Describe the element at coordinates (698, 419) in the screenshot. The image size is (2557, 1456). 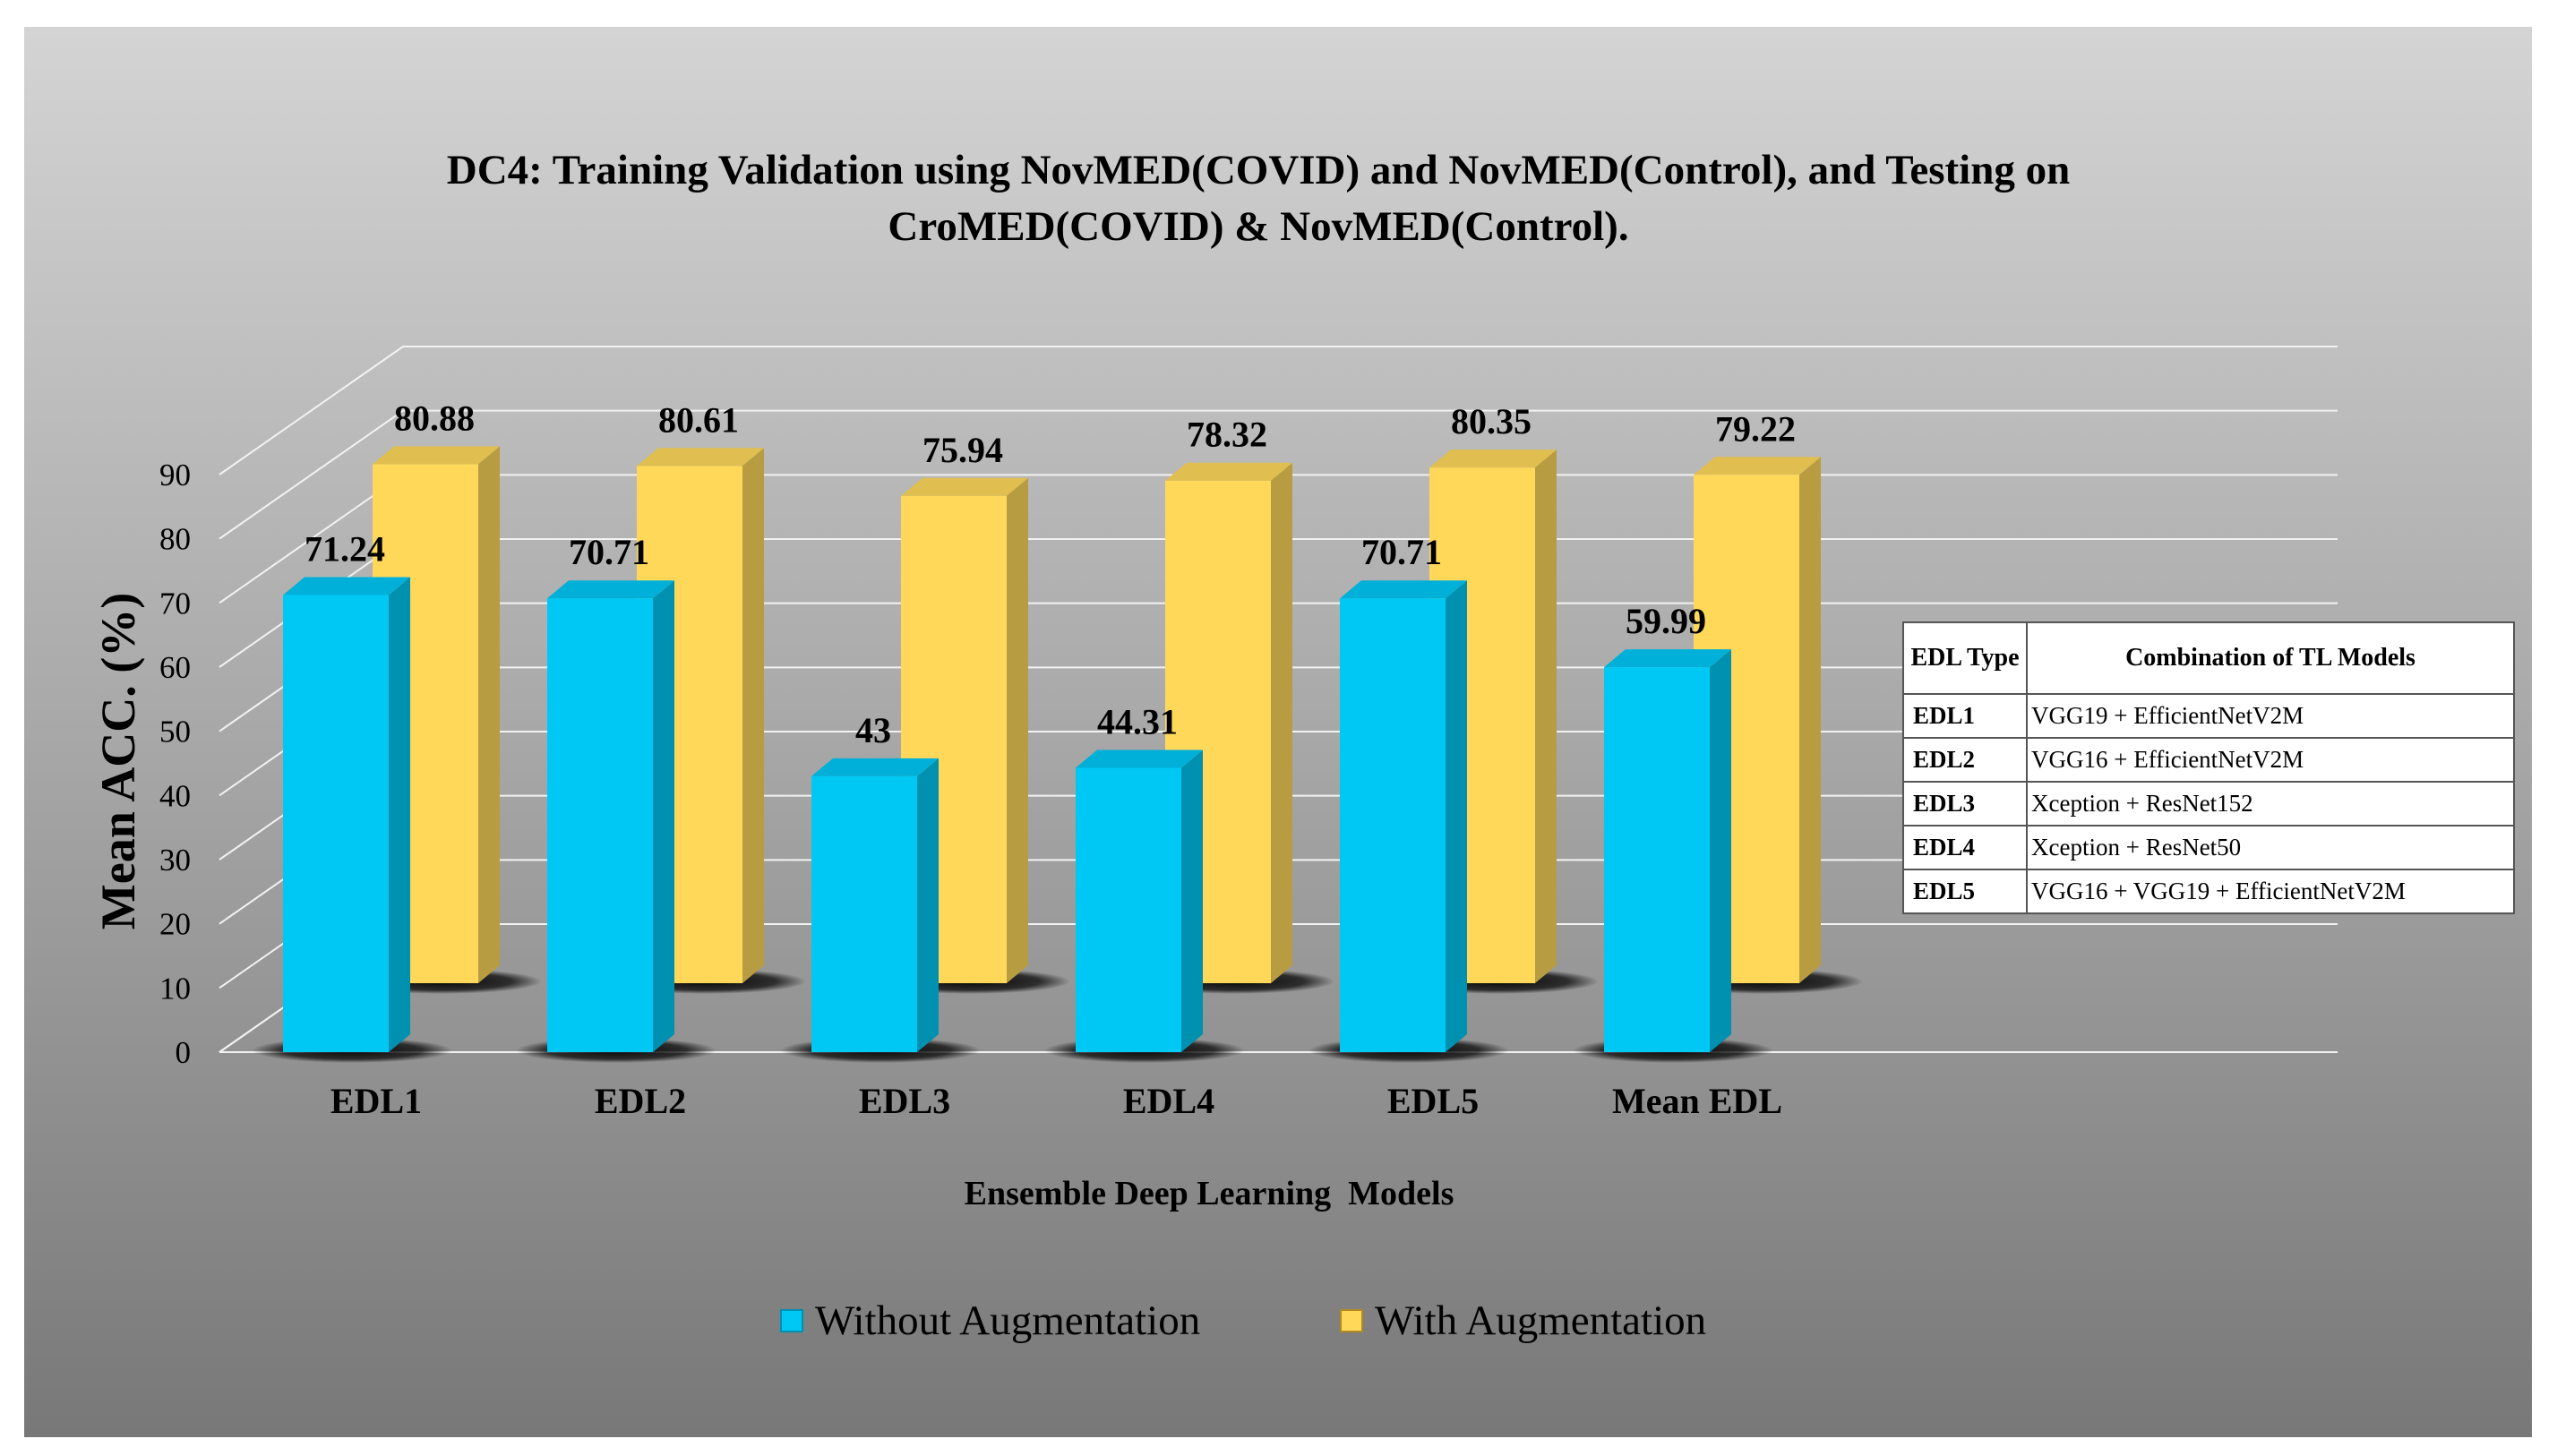
I see `data-label: 80.61` at that location.